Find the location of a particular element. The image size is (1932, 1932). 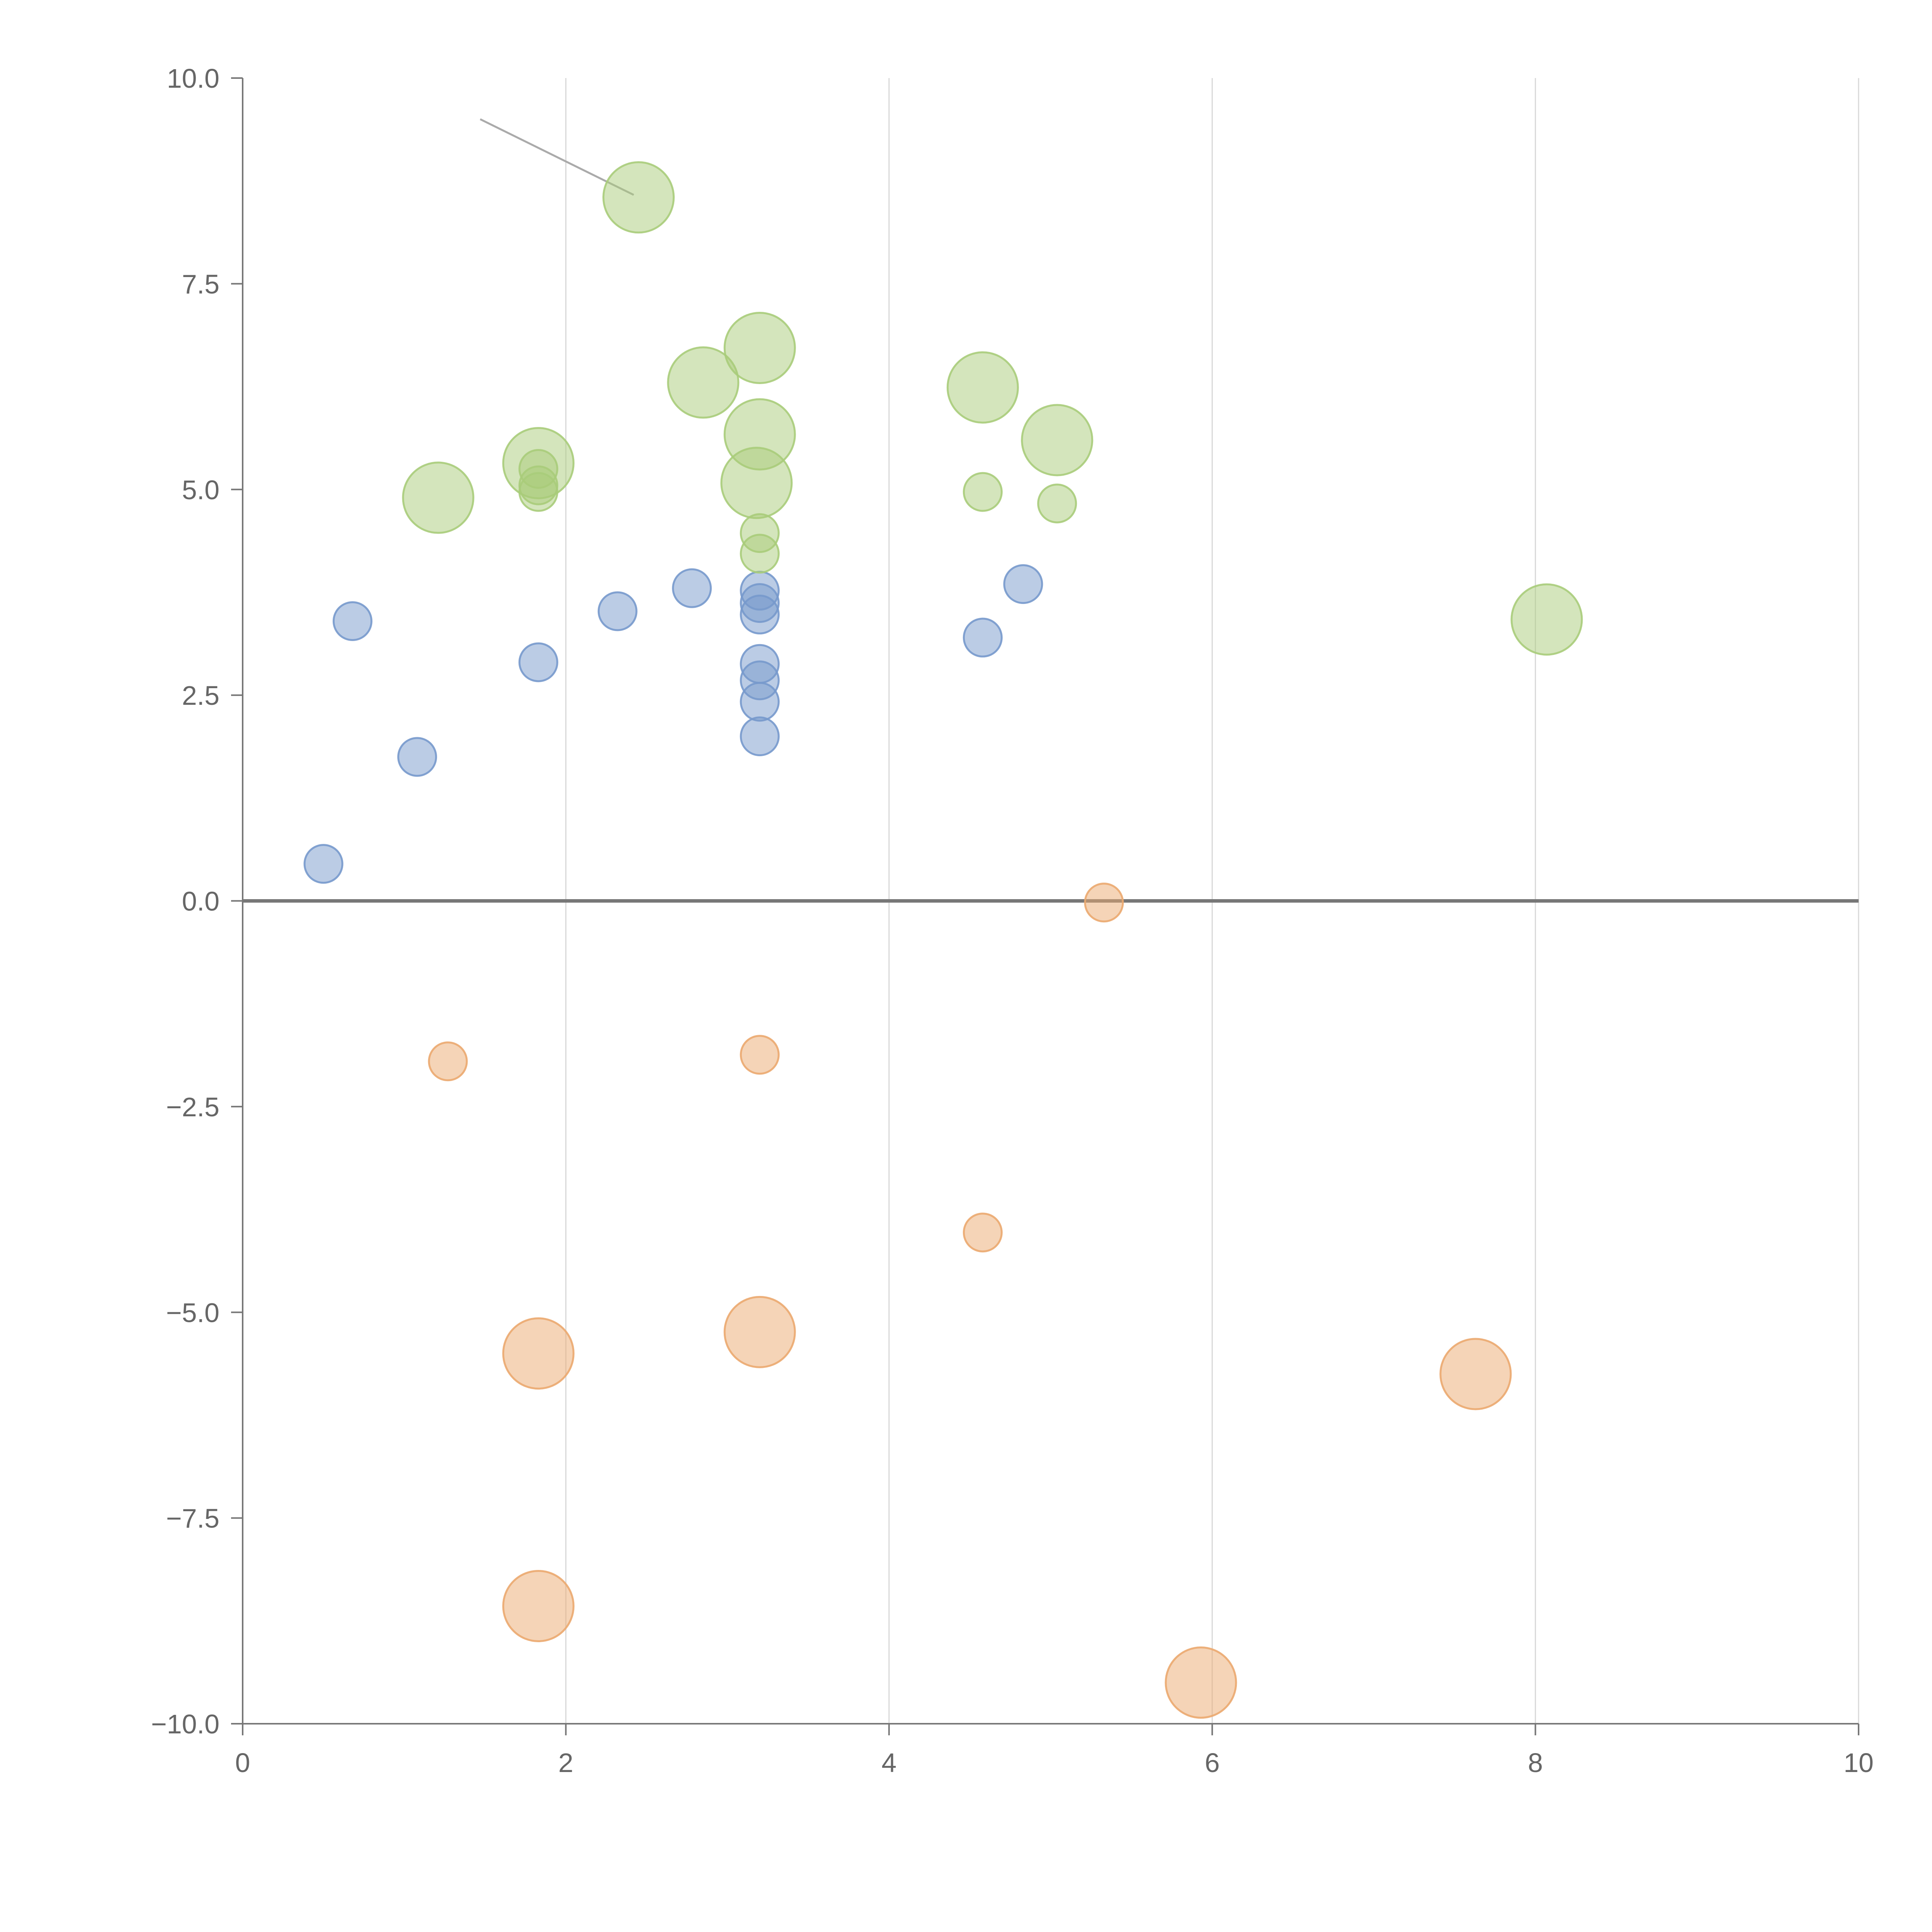

y-tick-label: 2.5 is located at coordinates (200, 695).